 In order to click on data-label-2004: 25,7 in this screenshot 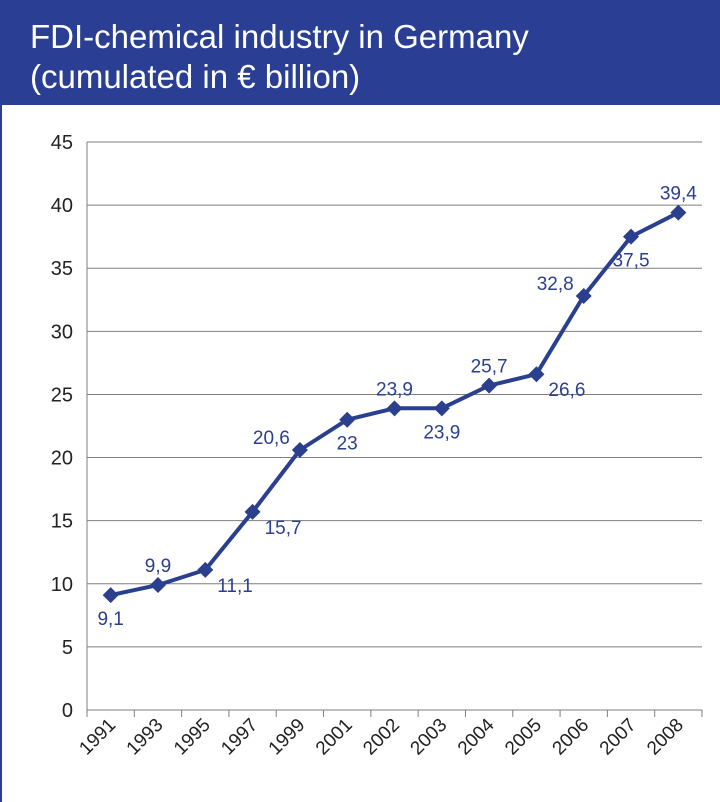, I will do `click(489, 367)`.